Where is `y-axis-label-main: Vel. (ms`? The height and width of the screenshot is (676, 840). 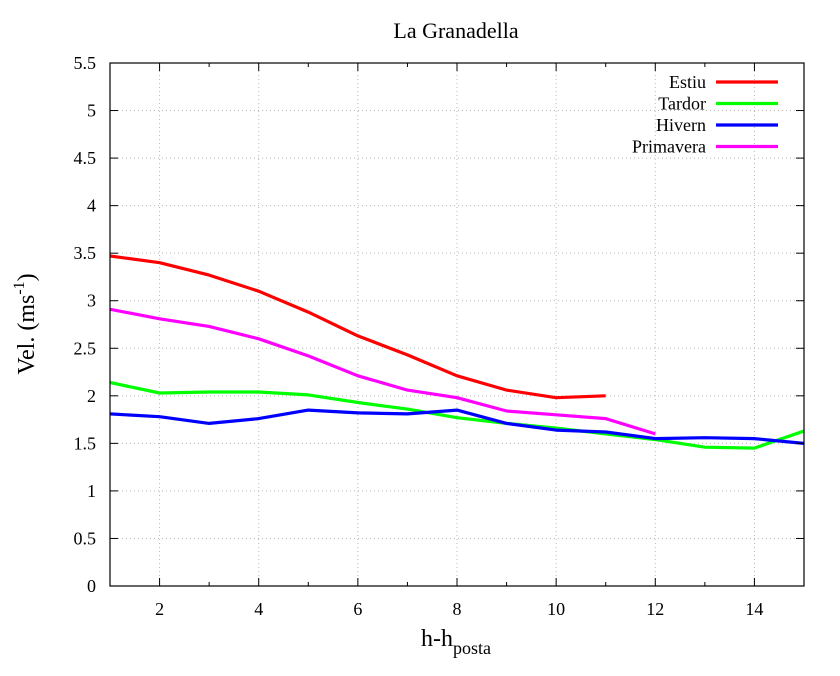
y-axis-label-main: Vel. (ms is located at coordinates (27, 335).